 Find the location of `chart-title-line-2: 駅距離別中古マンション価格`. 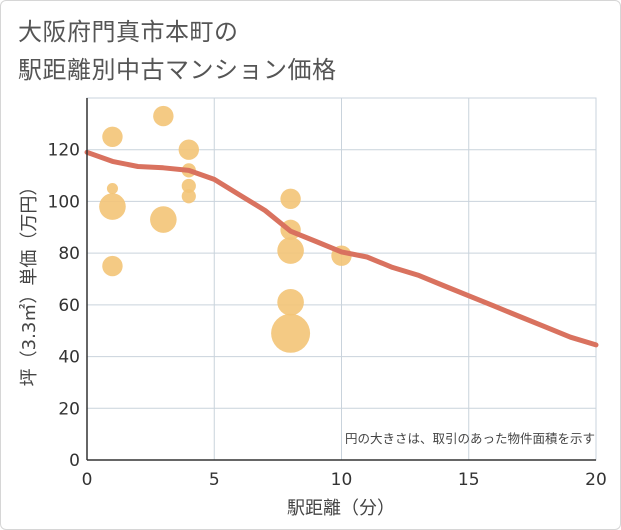

chart-title-line-2: 駅距離別中古マンション価格 is located at coordinates (177, 70).